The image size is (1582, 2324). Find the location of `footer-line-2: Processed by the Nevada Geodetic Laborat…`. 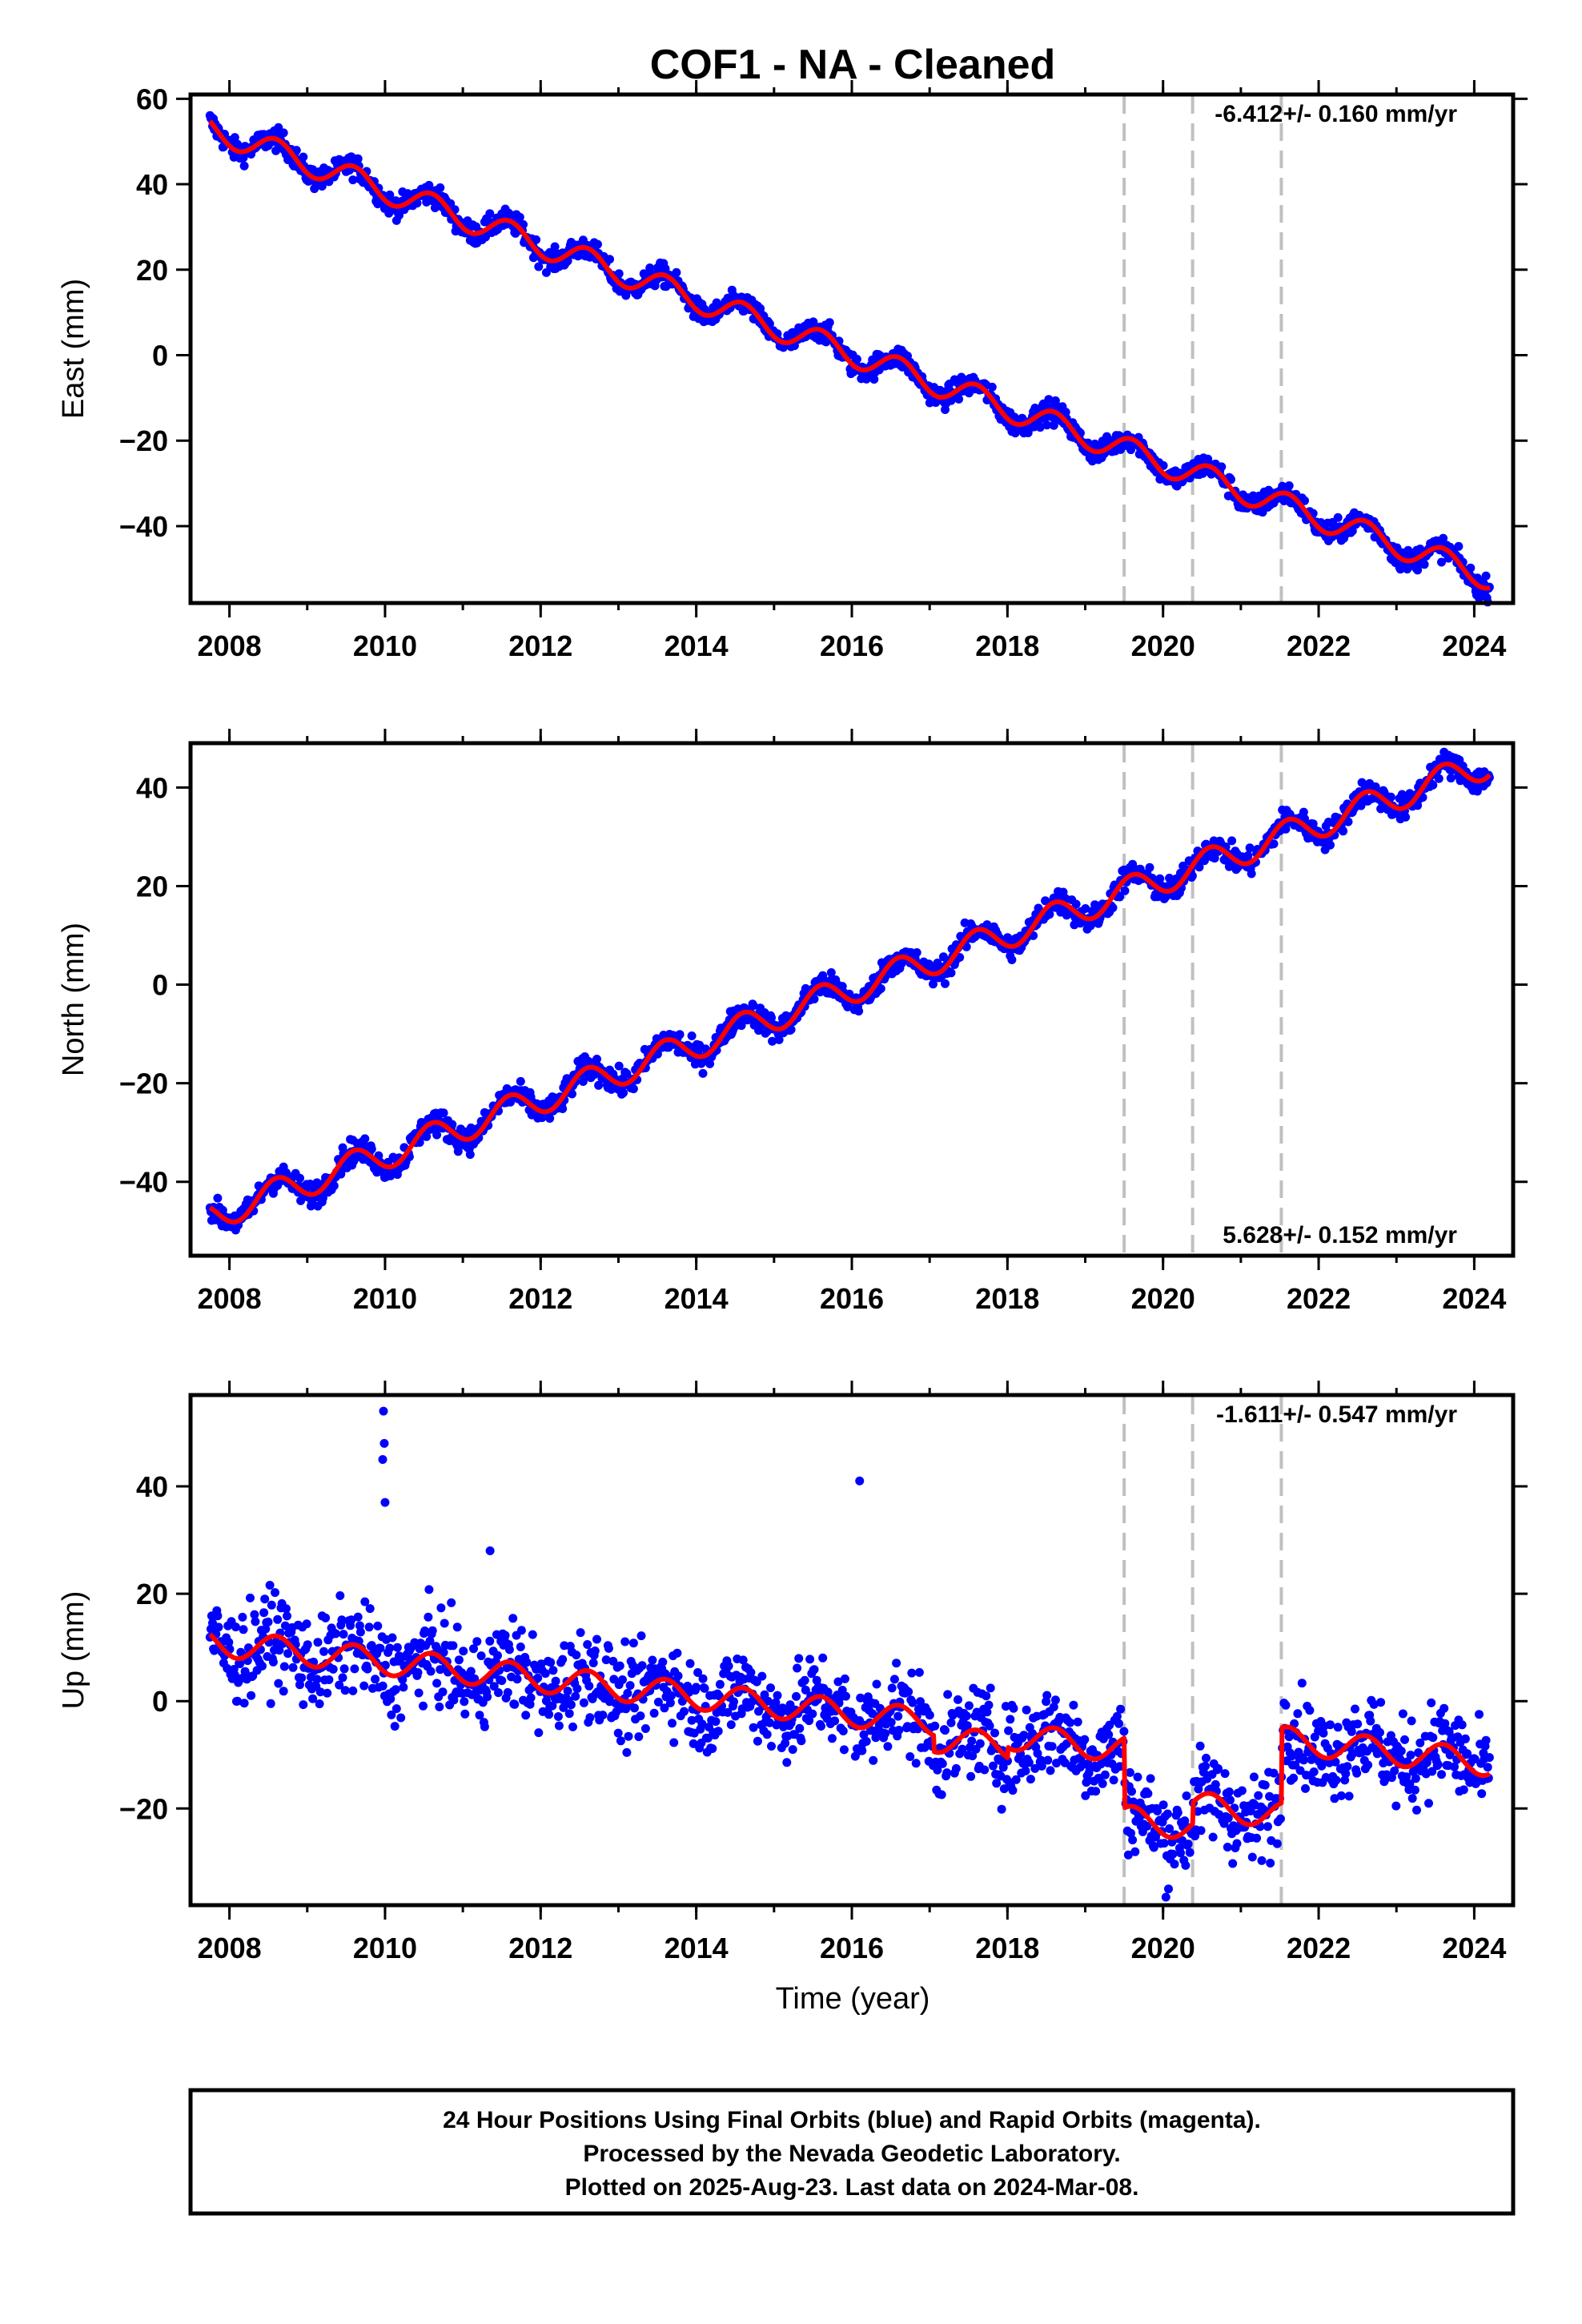

footer-line-2: Processed by the Nevada Geodetic Laborat… is located at coordinates (851, 2154).